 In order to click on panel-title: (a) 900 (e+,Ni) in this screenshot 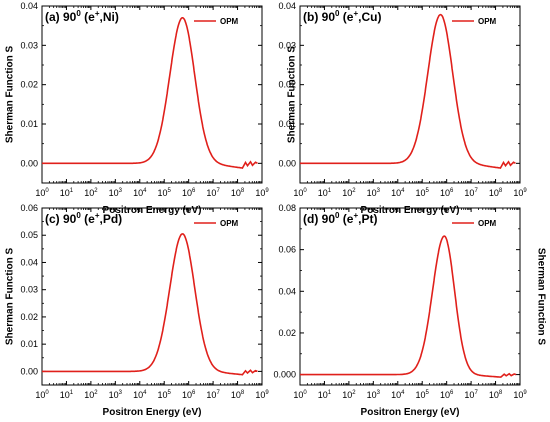, I will do `click(82, 16)`.